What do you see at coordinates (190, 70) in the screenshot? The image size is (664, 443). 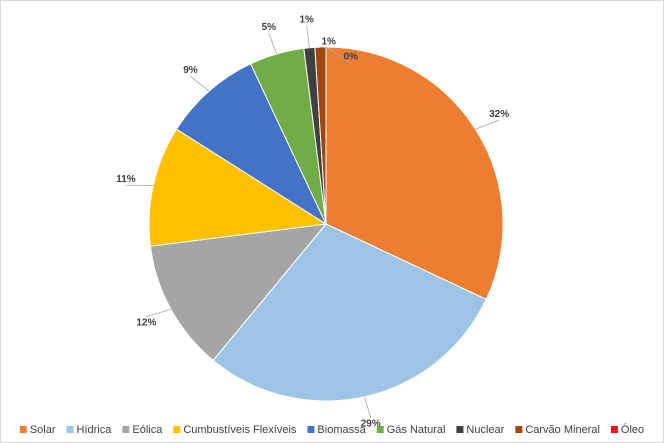 I see `value-label: 9%` at bounding box center [190, 70].